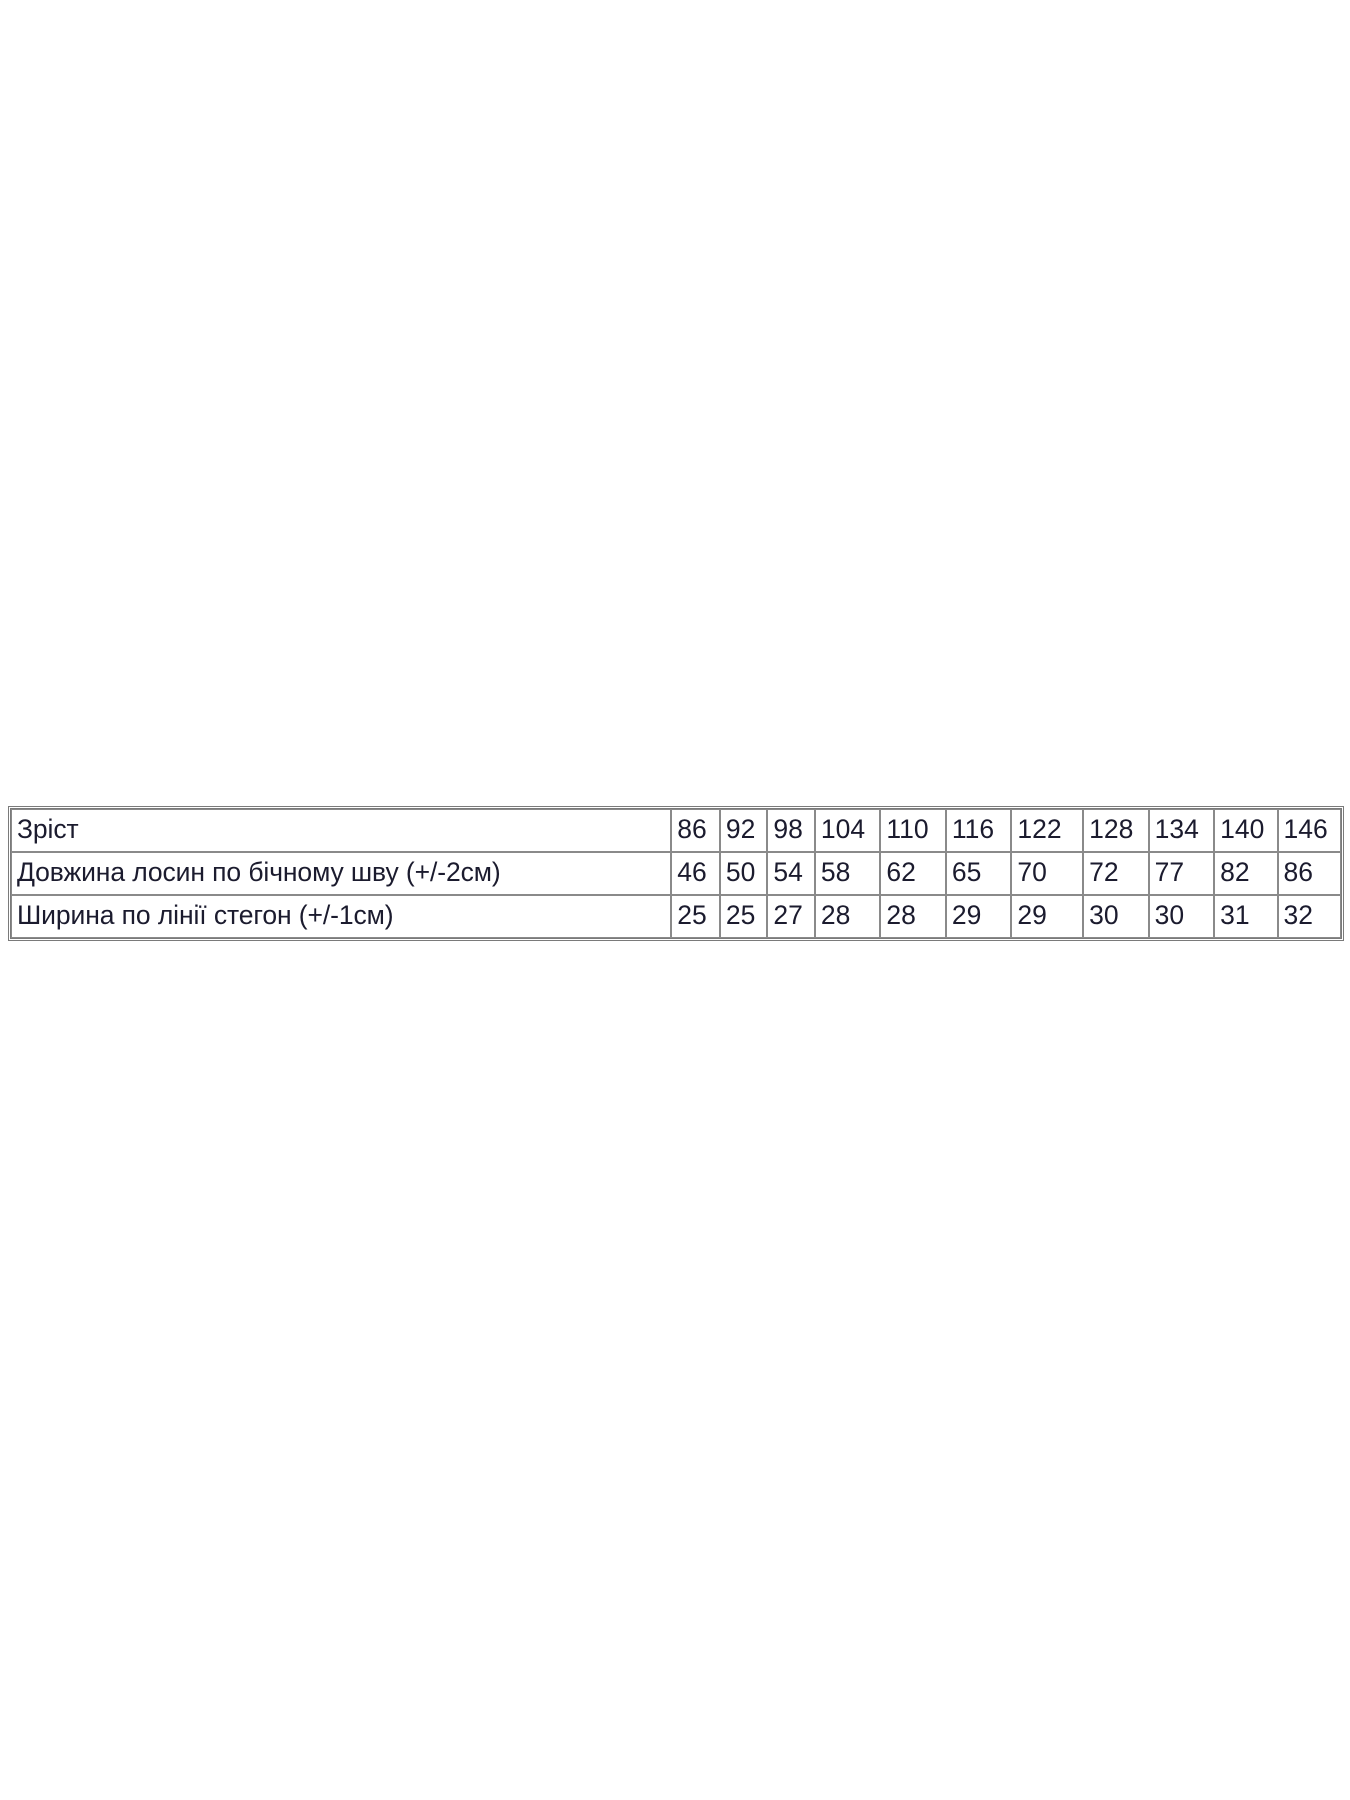 This screenshot has height=1800, width=1350. Describe the element at coordinates (341, 873) in the screenshot. I see `row-label-inseam-length: Довжина лосин по бічному шву (+/-2см)` at that location.